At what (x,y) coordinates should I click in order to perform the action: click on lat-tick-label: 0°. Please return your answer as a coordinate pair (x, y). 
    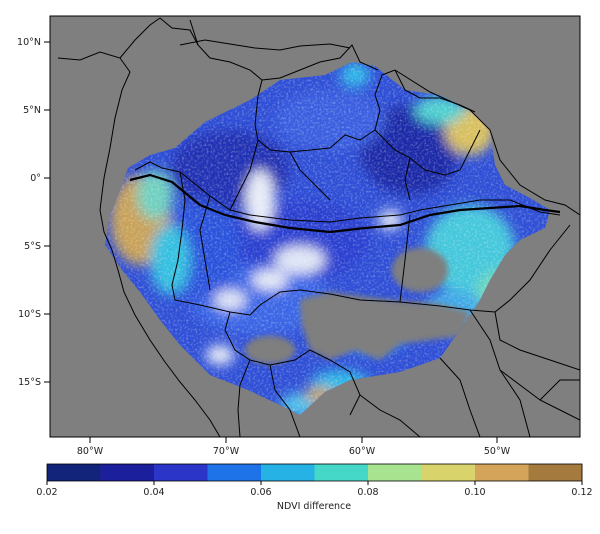
    Looking at the image, I should click on (35, 178).